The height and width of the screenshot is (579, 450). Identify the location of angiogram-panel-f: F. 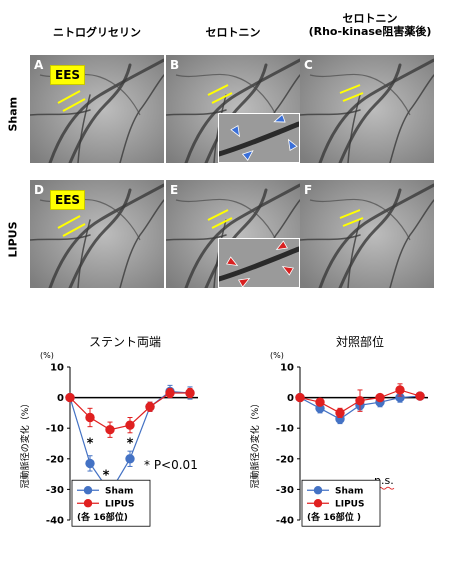
(367, 234).